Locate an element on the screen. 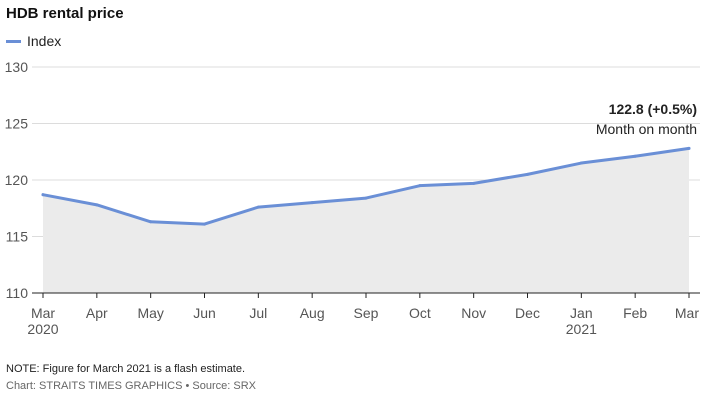 The height and width of the screenshot is (412, 709). y-tick-label: 130 is located at coordinates (17, 67).